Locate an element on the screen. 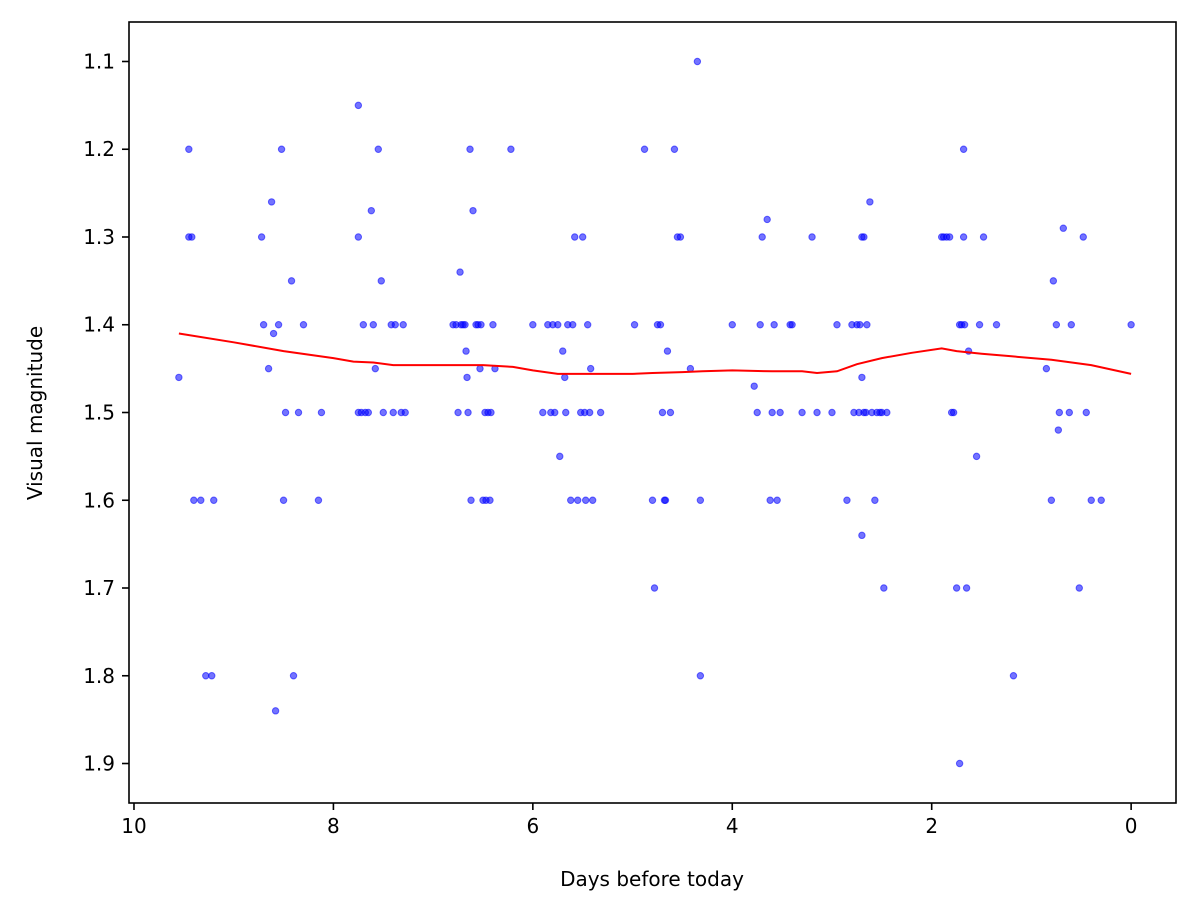  y-tick-label: 1.7 is located at coordinates (99, 588).